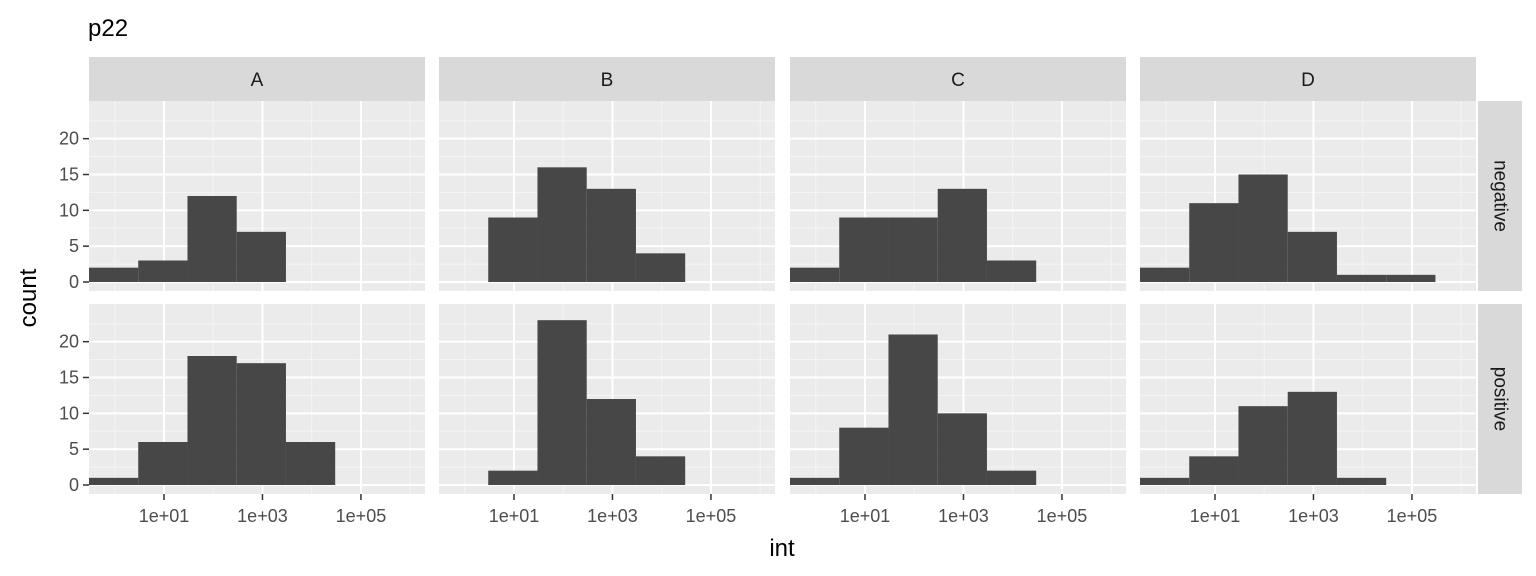 This screenshot has width=1536, height=576. I want to click on facet-strip-label: positive, so click(1500, 399).